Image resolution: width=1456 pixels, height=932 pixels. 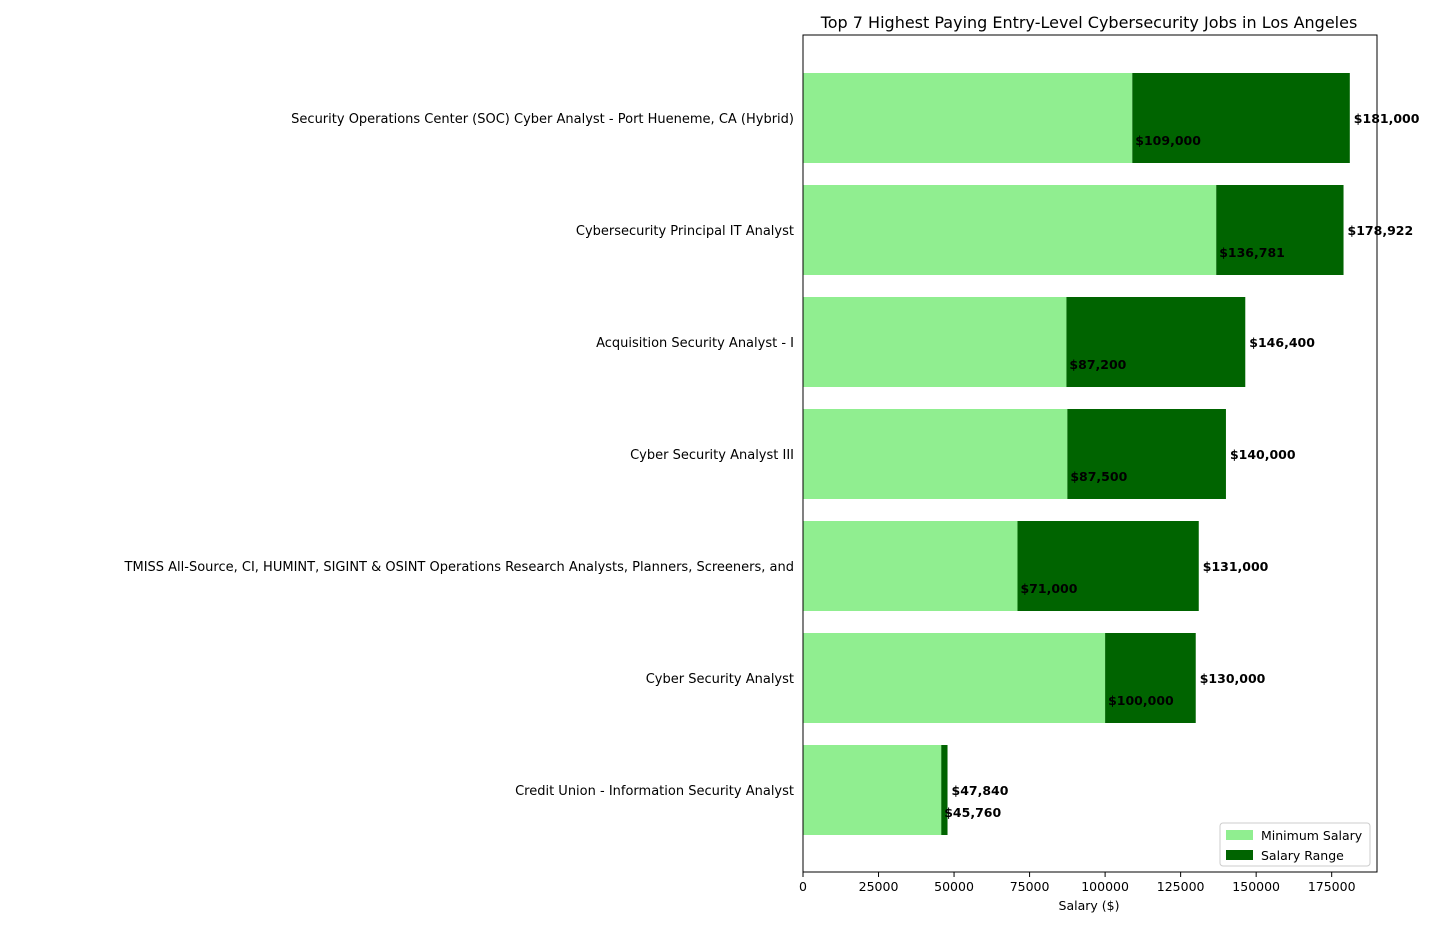 I want to click on x-tick-label: 50000, so click(x=954, y=886).